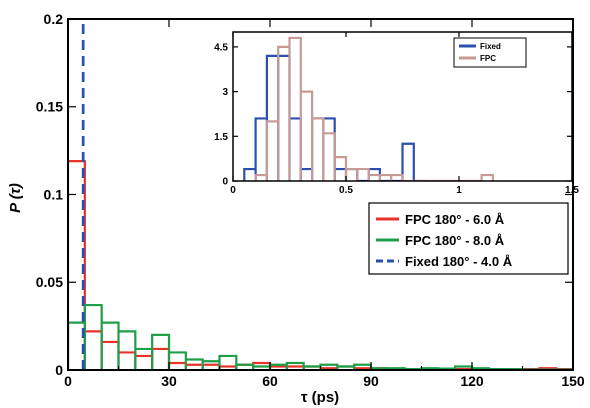 Image resolution: width=590 pixels, height=408 pixels. I want to click on main-x-tick-label: 30, so click(169, 381).